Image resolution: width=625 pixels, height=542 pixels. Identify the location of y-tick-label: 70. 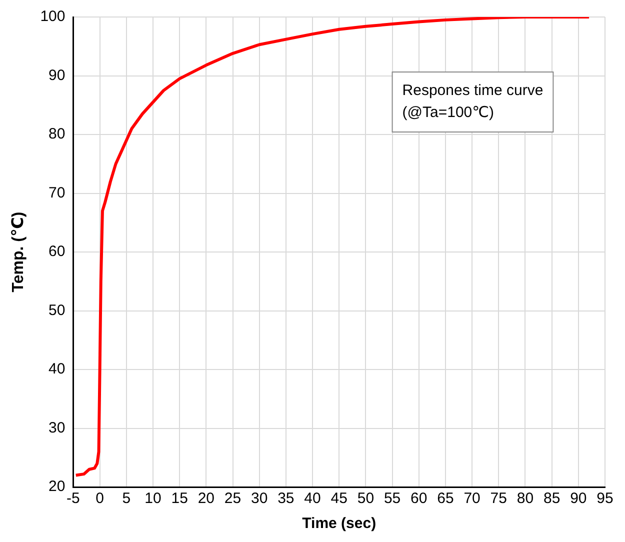
(57, 193).